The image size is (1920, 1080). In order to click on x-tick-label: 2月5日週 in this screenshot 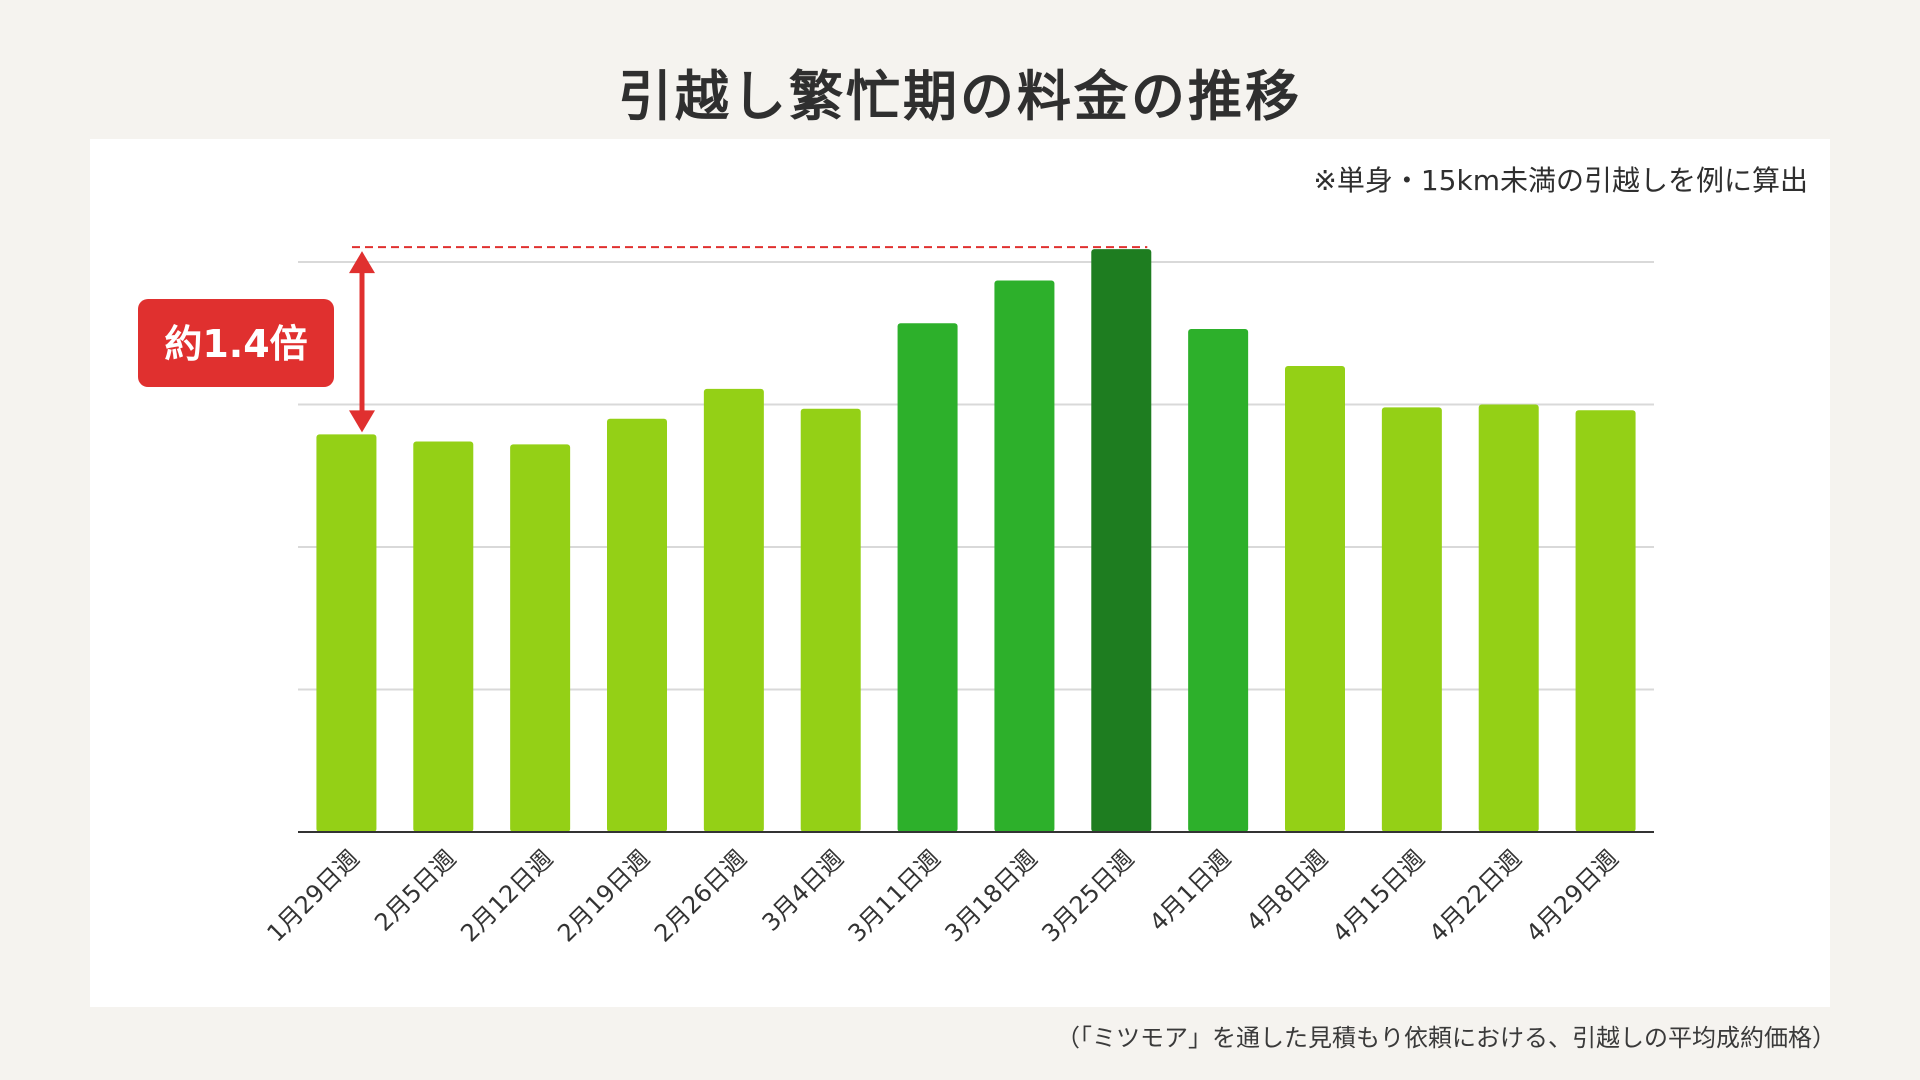, I will do `click(415, 890)`.